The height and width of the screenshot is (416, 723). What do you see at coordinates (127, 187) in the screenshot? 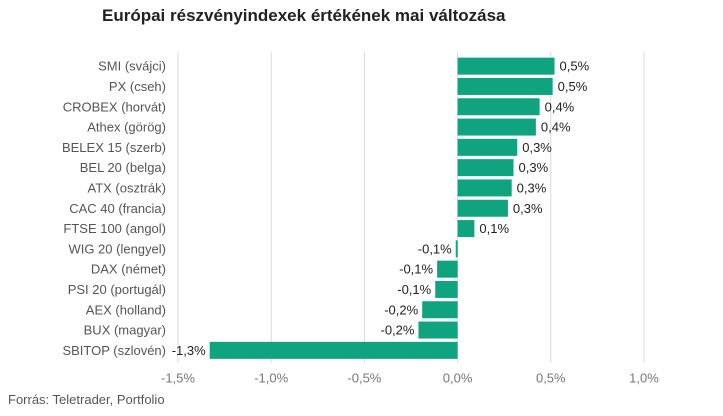
I see `category-label: ATX (osztrák)` at bounding box center [127, 187].